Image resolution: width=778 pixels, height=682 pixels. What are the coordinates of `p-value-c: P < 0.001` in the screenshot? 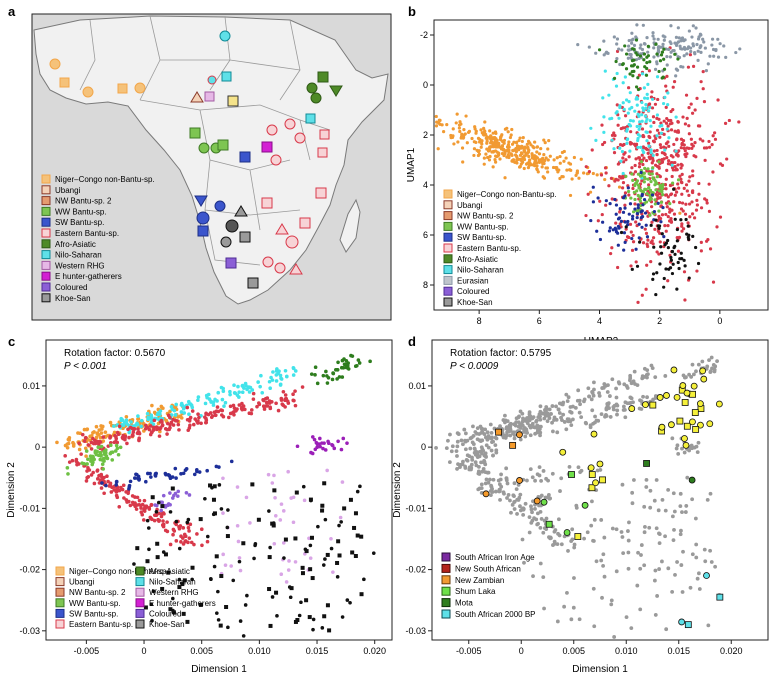 It's located at (85, 366).